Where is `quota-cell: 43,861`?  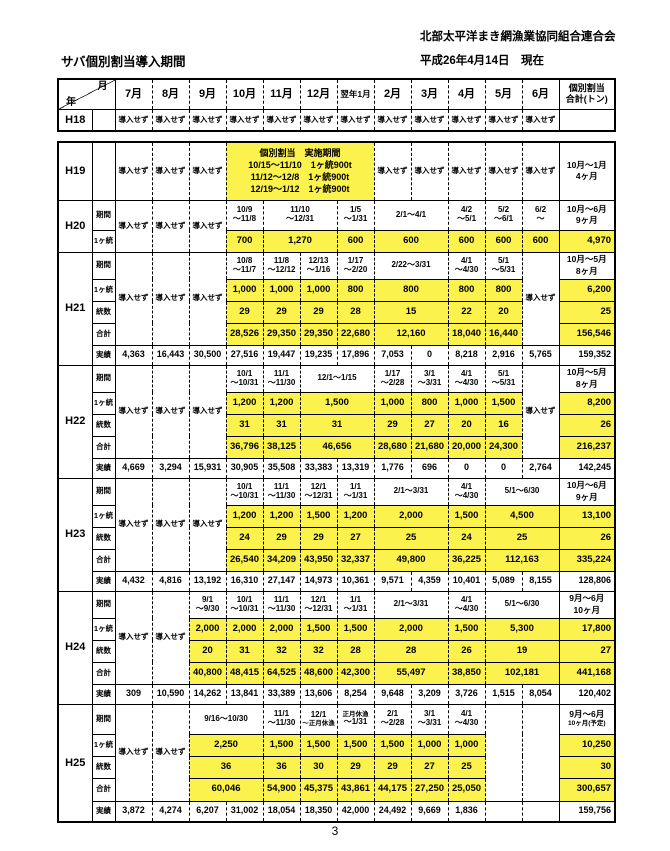
quota-cell: 43,861 is located at coordinates (355, 789).